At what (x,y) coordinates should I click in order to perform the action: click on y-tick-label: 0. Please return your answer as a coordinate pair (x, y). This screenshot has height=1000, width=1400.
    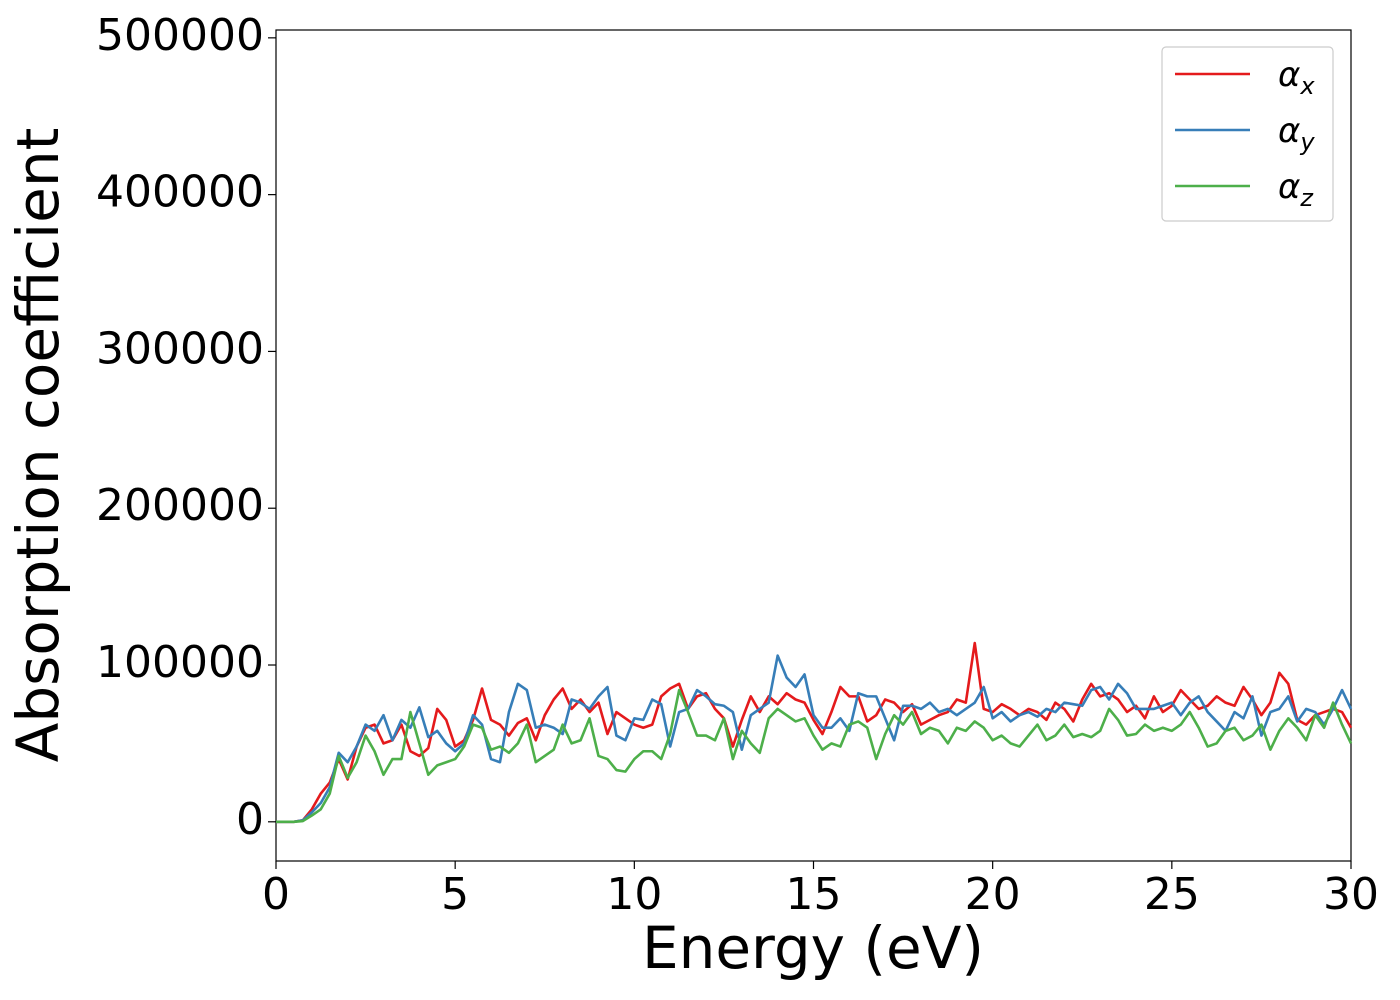
    Looking at the image, I should click on (250, 819).